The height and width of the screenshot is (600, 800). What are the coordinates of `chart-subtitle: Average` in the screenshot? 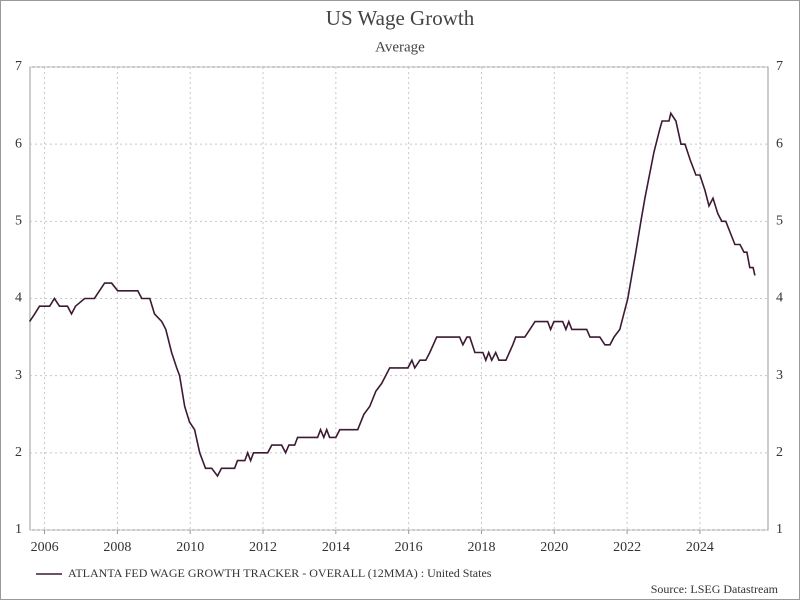 It's located at (400, 47).